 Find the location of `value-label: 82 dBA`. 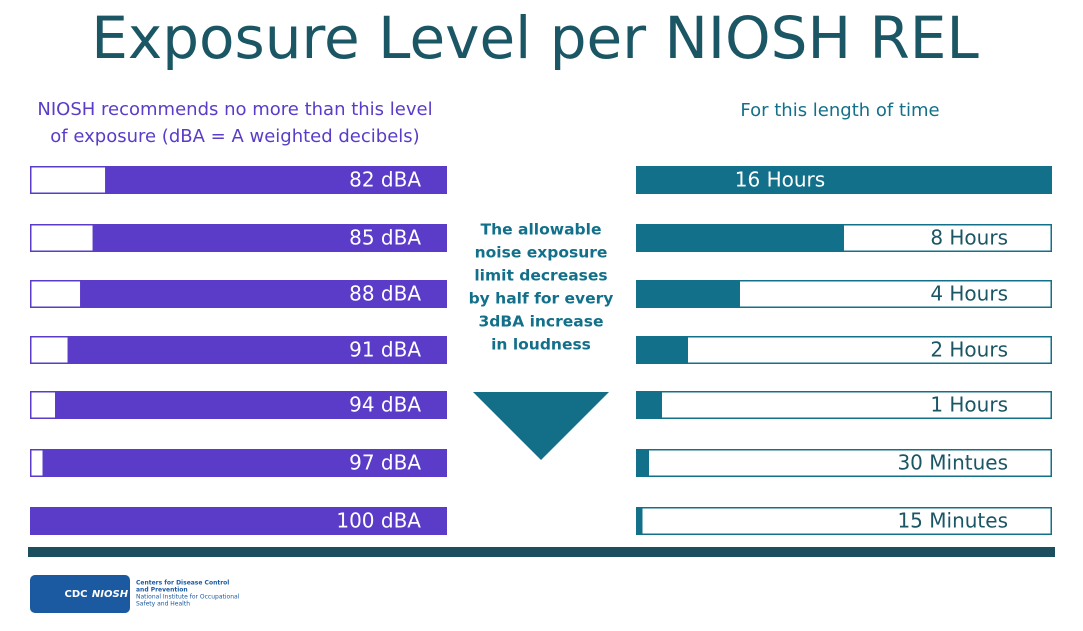

value-label: 82 dBA is located at coordinates (385, 180).